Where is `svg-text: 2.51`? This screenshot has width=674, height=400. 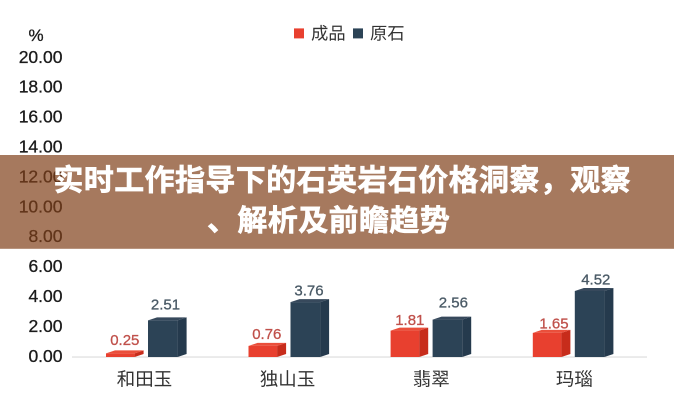 svg-text: 2.51 is located at coordinates (165, 305).